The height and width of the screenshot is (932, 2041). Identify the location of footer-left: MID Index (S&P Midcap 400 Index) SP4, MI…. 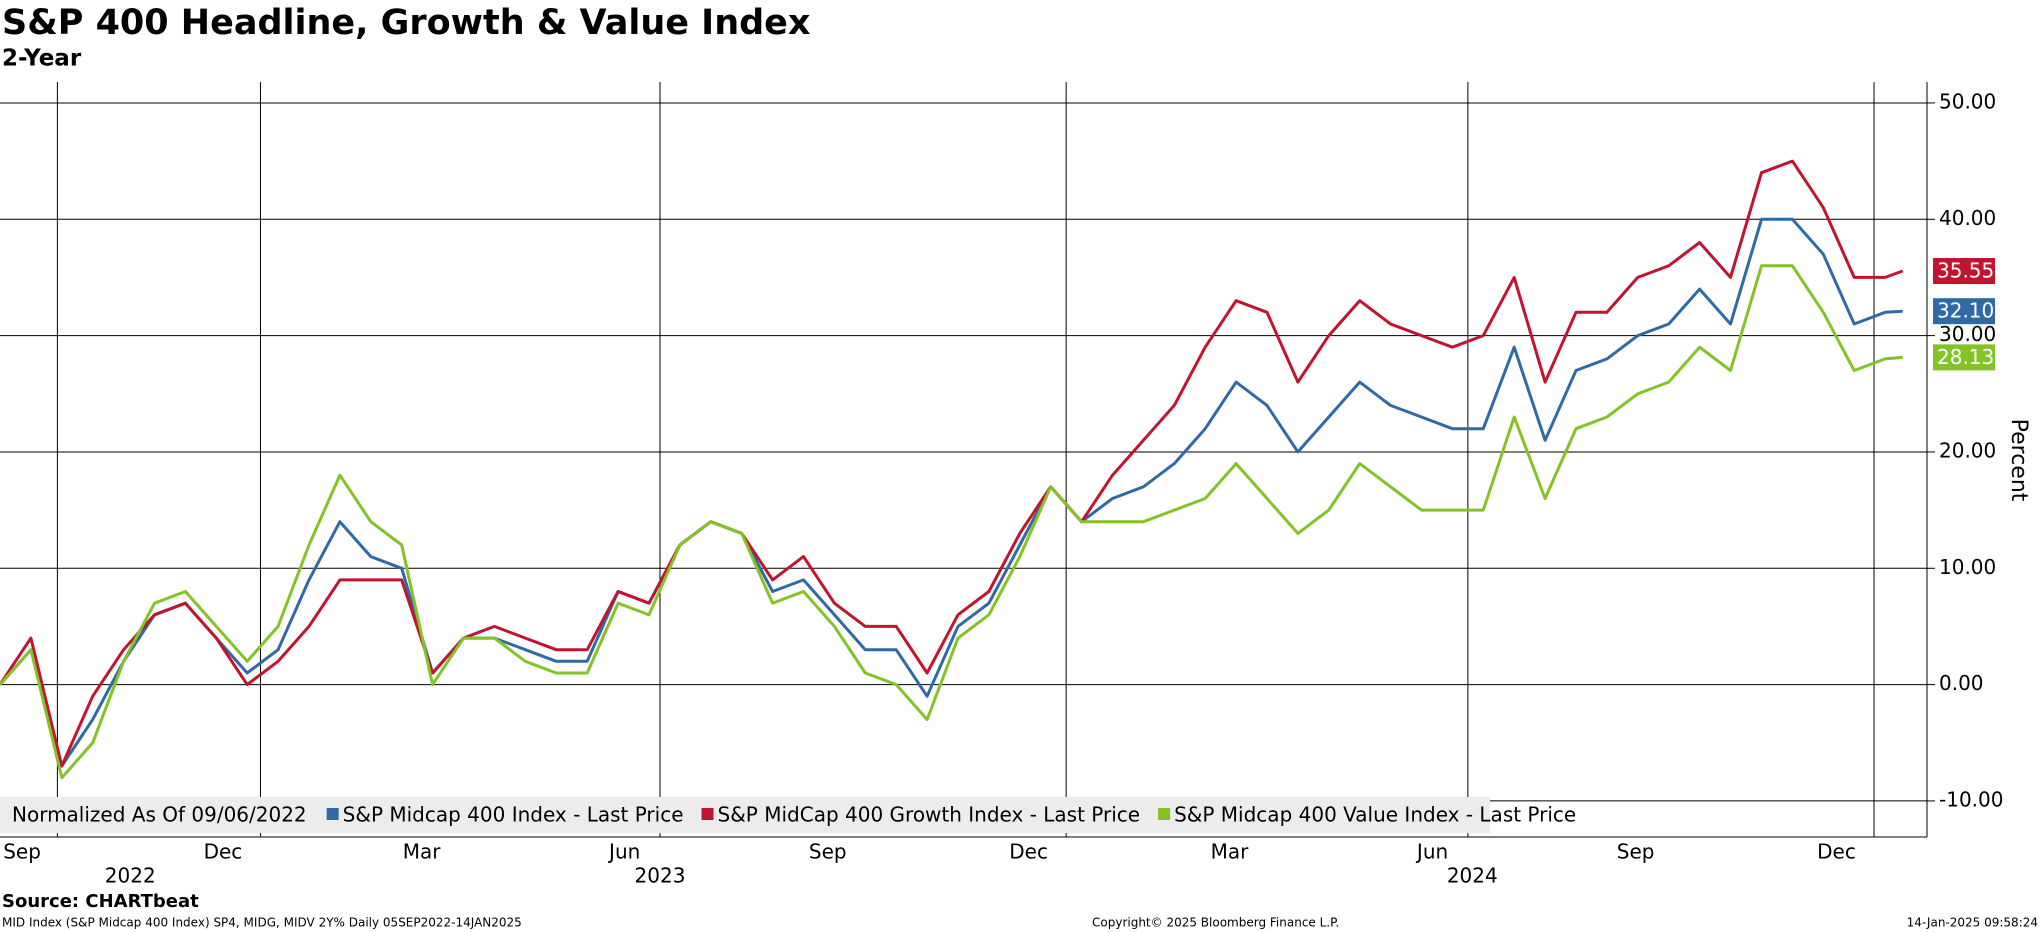
(262, 923).